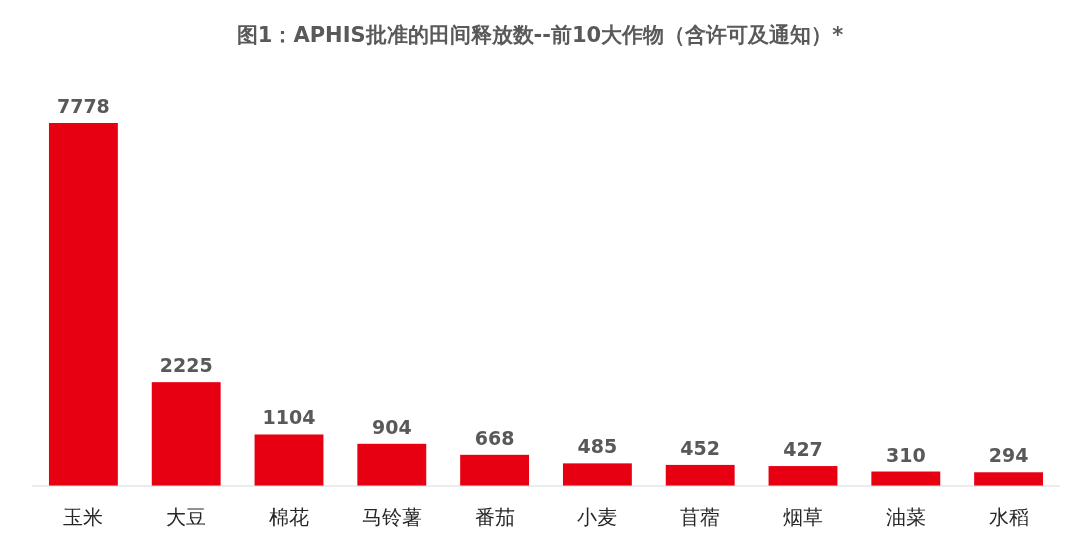  Describe the element at coordinates (597, 446) in the screenshot. I see `data-label: 485` at that location.